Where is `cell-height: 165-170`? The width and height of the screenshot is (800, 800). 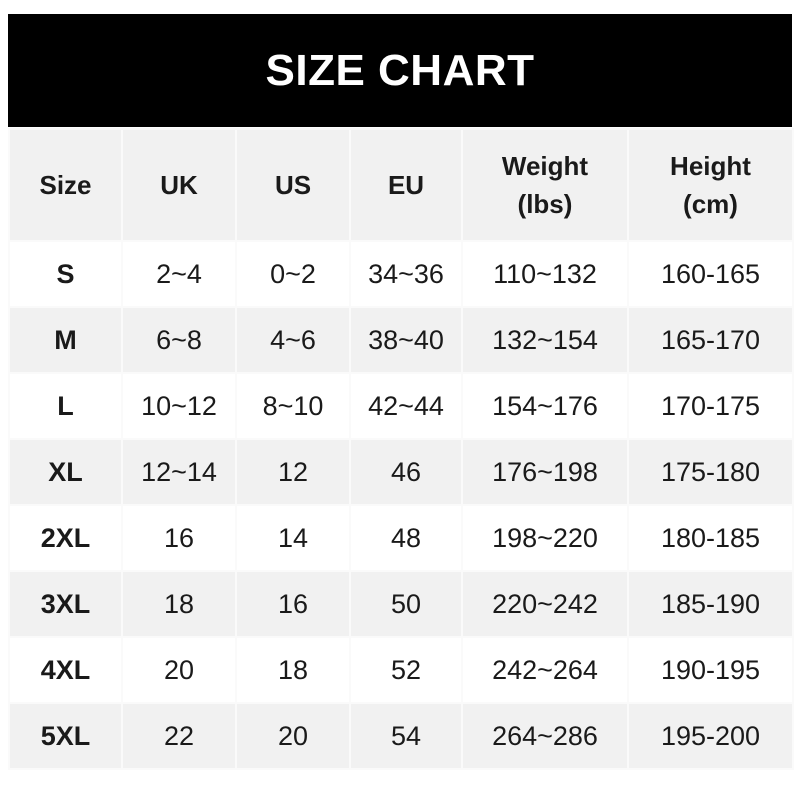
cell-height: 165-170 is located at coordinates (710, 340).